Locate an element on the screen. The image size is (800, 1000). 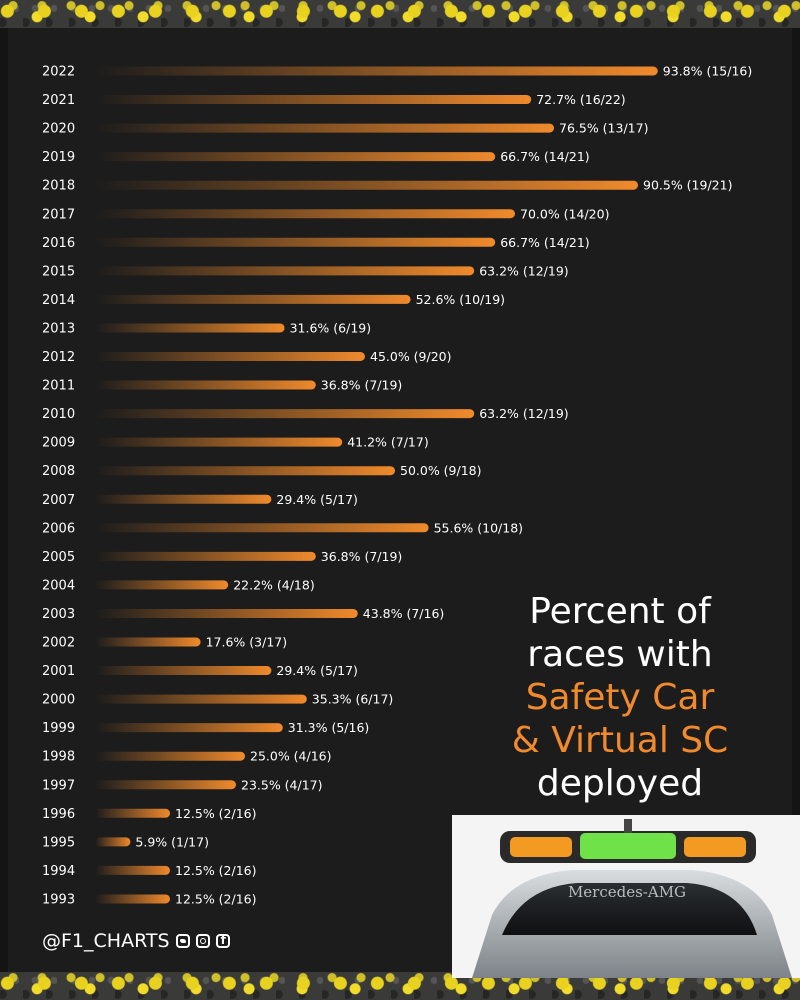
bar-1996 is located at coordinates (132, 813).